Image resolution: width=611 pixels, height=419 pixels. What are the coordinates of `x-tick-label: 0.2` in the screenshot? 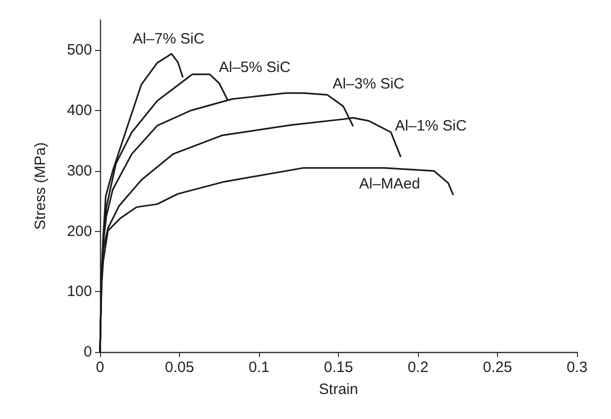 It's located at (418, 367).